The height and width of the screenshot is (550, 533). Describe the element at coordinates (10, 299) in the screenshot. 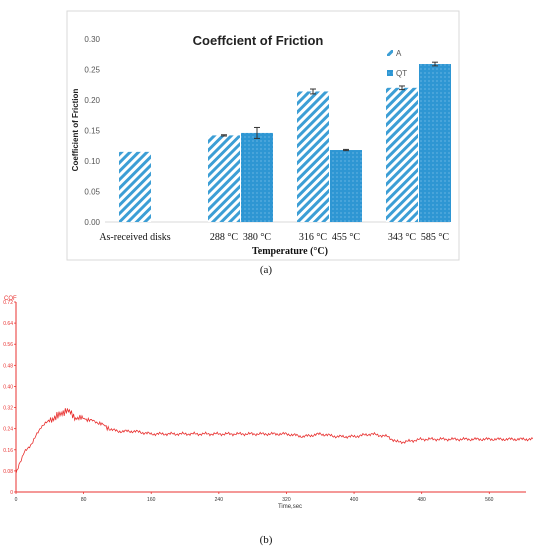

I see `chart-b-ylabel: COF` at that location.